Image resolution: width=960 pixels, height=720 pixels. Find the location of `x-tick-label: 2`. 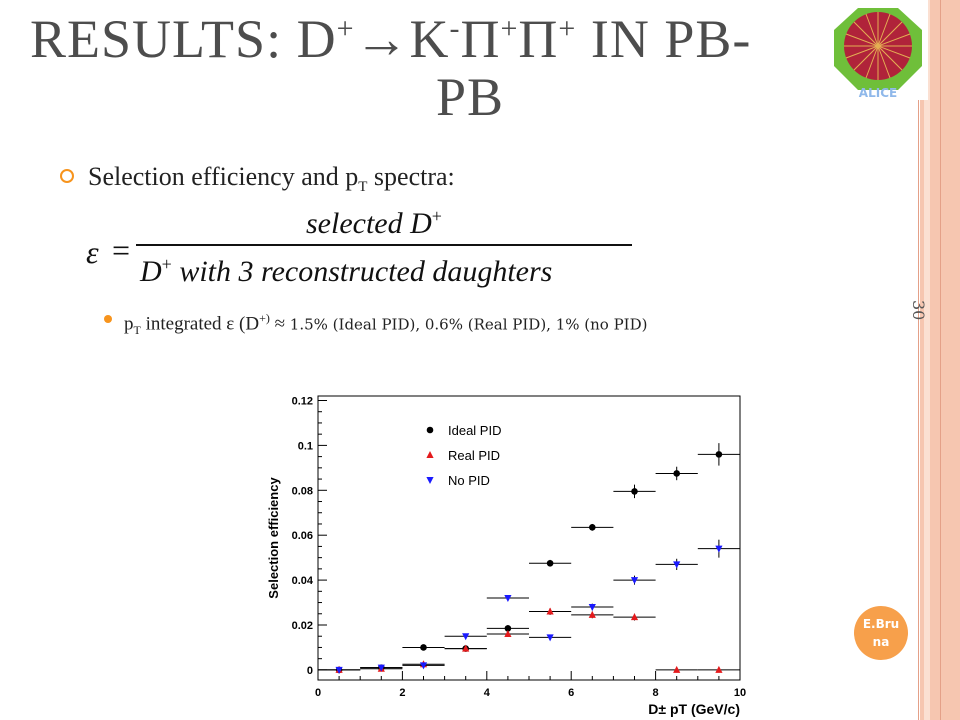

x-tick-label: 2 is located at coordinates (402, 693).